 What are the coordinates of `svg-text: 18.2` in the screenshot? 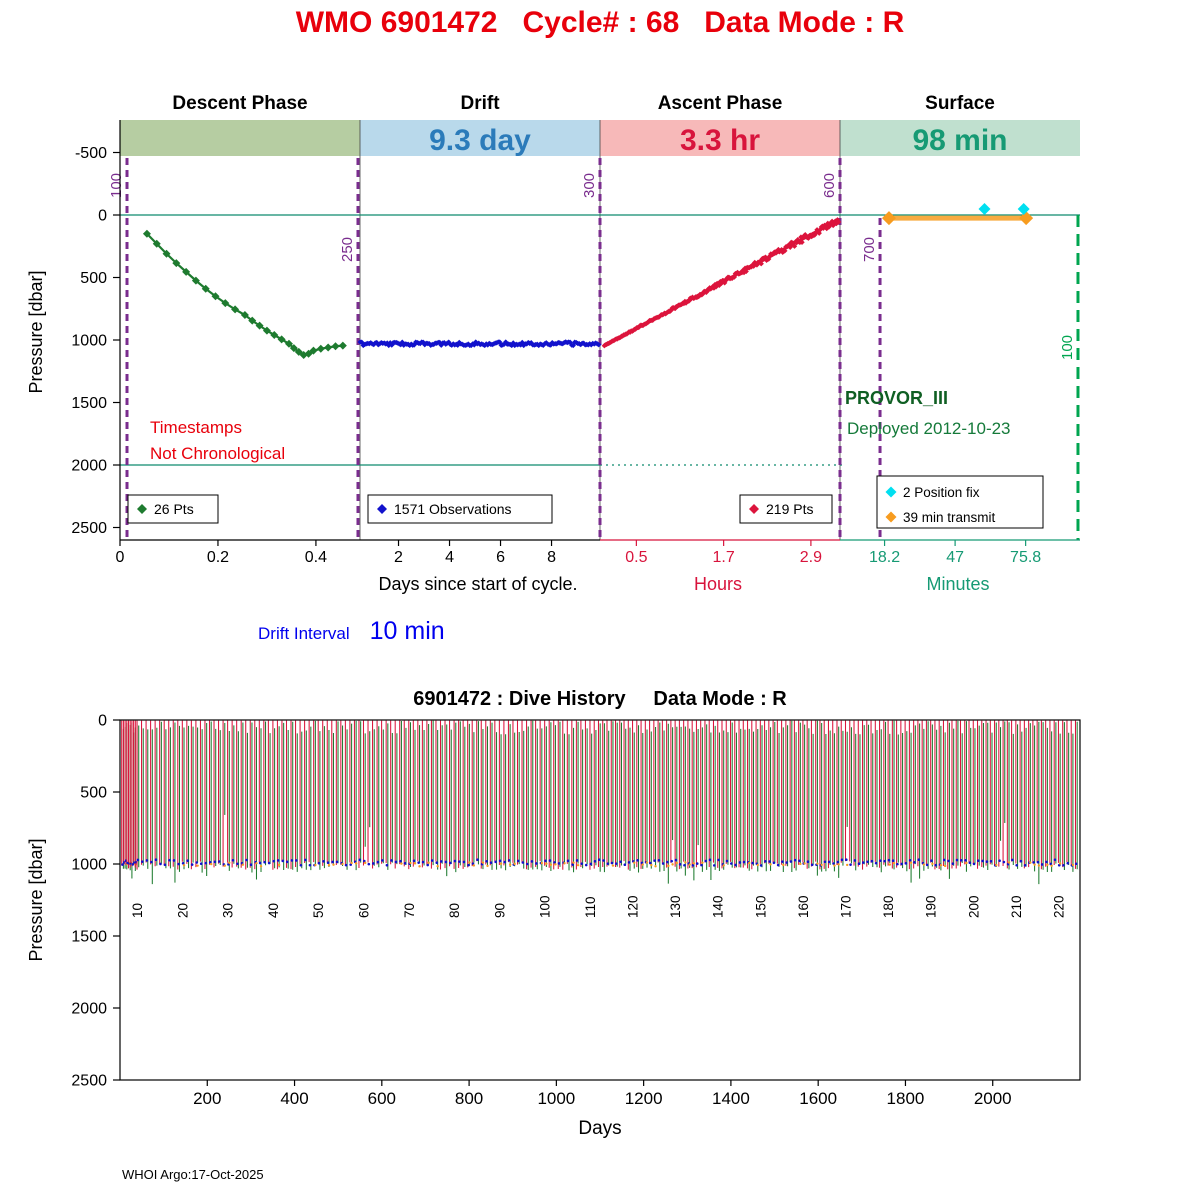 It's located at (884, 557).